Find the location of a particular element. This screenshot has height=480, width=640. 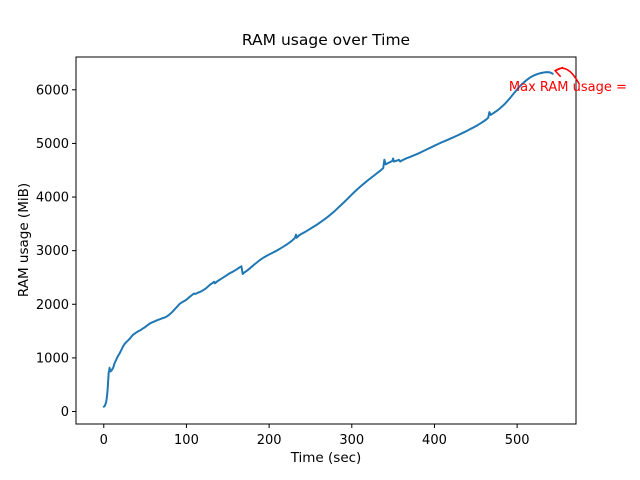

x-tick-label: 400 is located at coordinates (434, 440).